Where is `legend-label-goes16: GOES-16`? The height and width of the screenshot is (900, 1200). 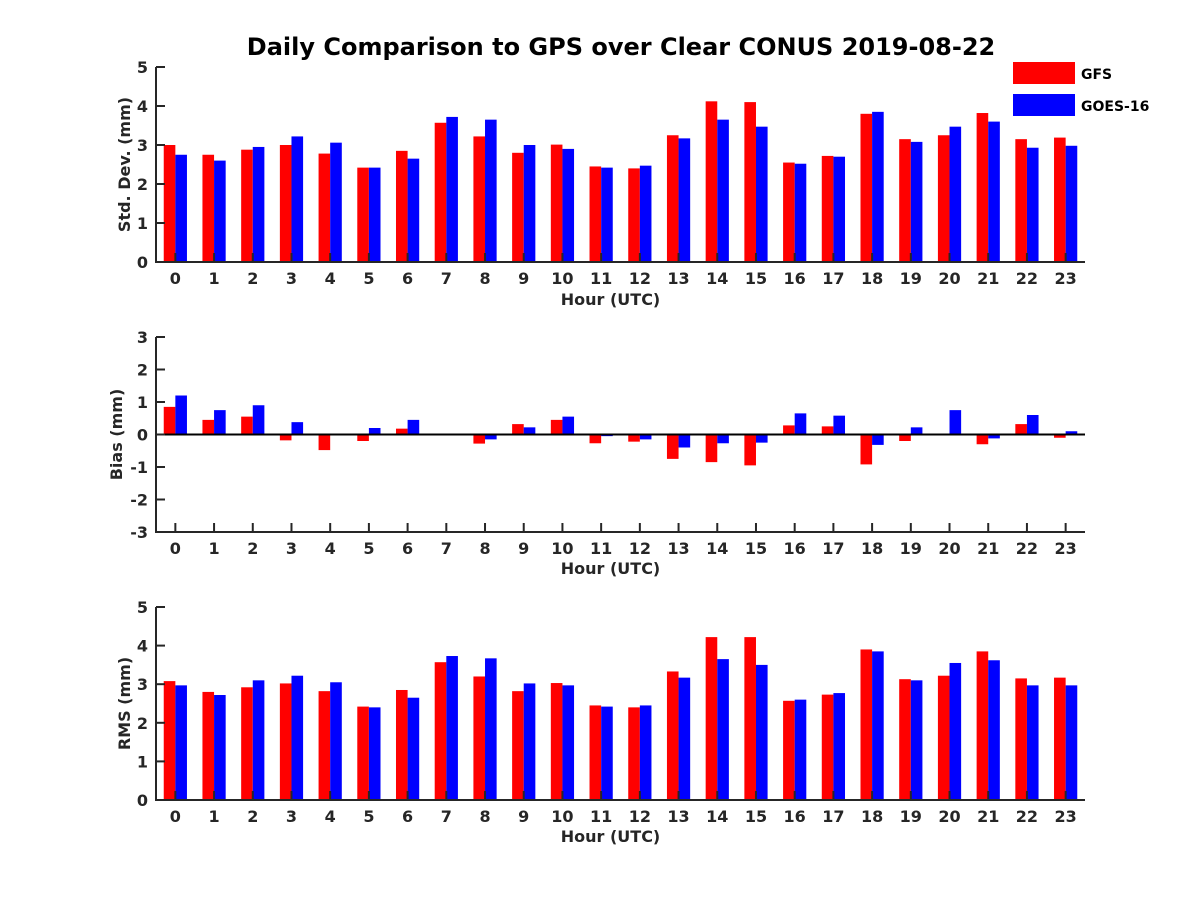
legend-label-goes16: GOES-16 is located at coordinates (1115, 107).